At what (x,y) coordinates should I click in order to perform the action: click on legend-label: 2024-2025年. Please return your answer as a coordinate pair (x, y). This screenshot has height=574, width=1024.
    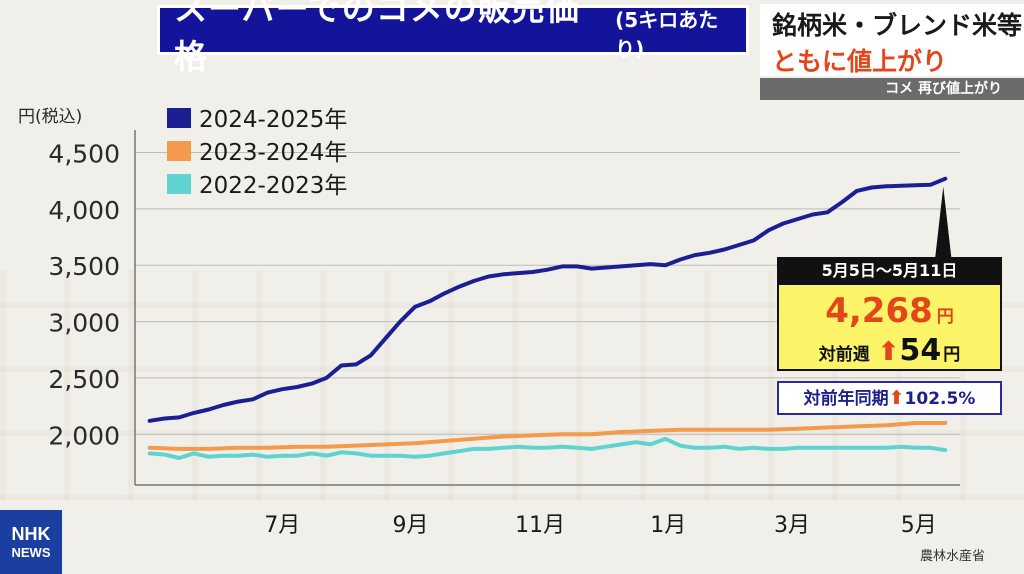
    Looking at the image, I should click on (273, 120).